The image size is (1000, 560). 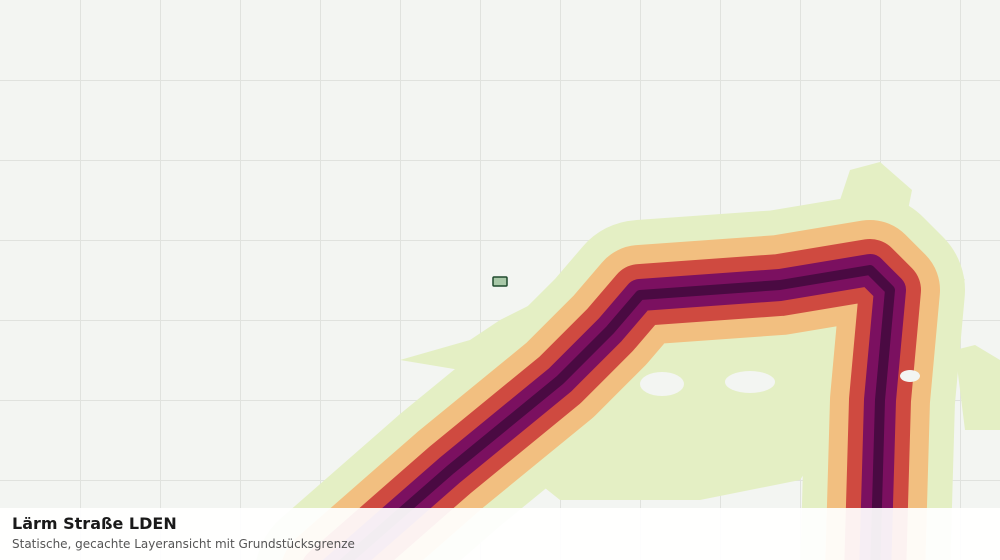 What do you see at coordinates (780, 383) in the screenshot?
I see `quiet-holes` at bounding box center [780, 383].